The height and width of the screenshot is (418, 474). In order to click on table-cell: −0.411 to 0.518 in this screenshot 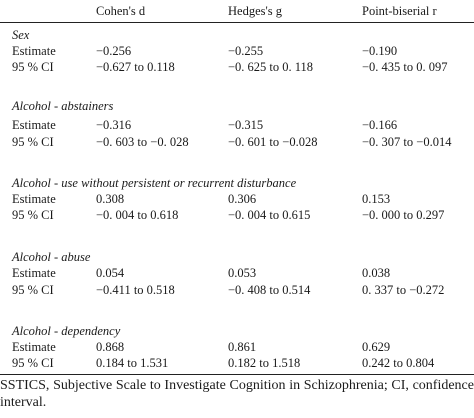, I will do `click(135, 290)`.